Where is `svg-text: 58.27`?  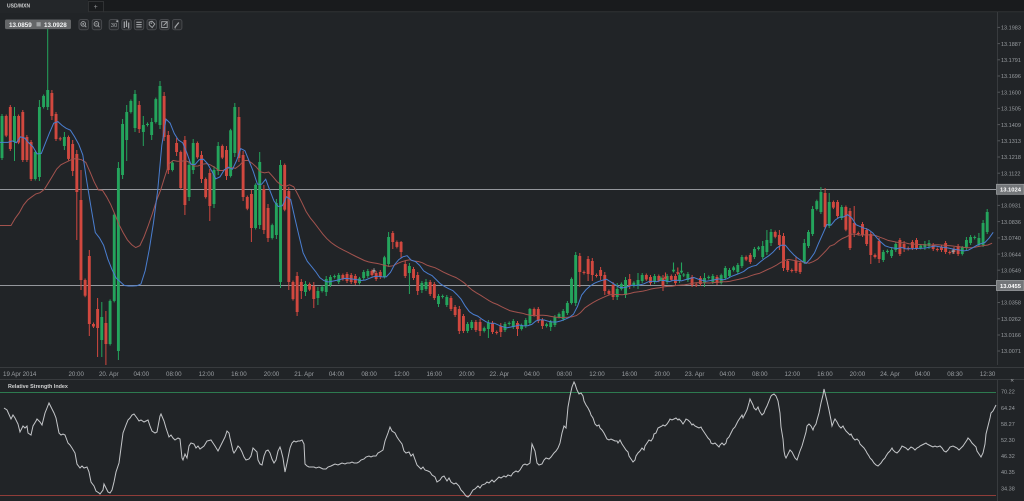 svg-text: 58.27 is located at coordinates (1008, 425).